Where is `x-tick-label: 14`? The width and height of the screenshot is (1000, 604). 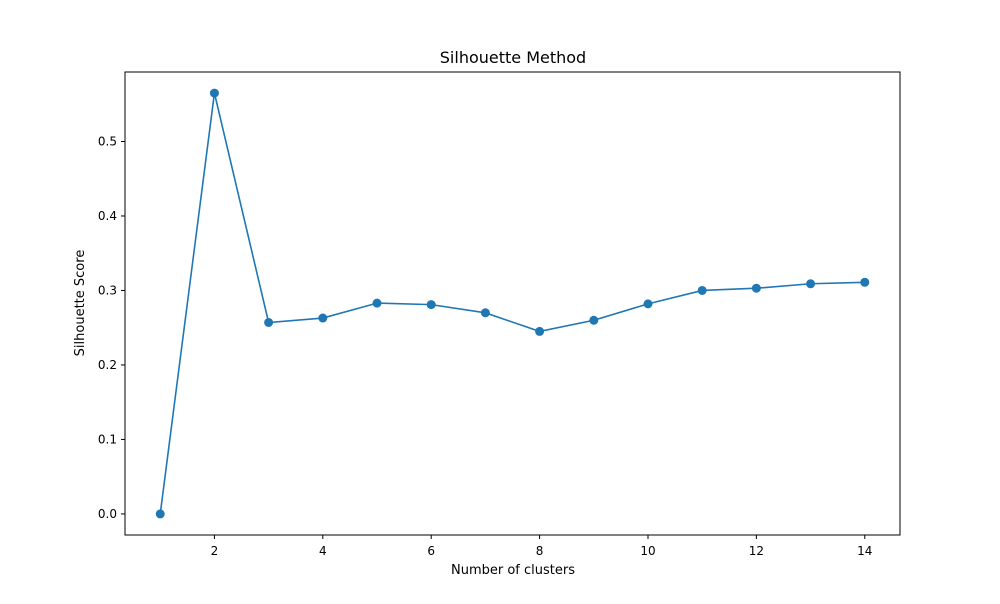
x-tick-label: 14 is located at coordinates (864, 551).